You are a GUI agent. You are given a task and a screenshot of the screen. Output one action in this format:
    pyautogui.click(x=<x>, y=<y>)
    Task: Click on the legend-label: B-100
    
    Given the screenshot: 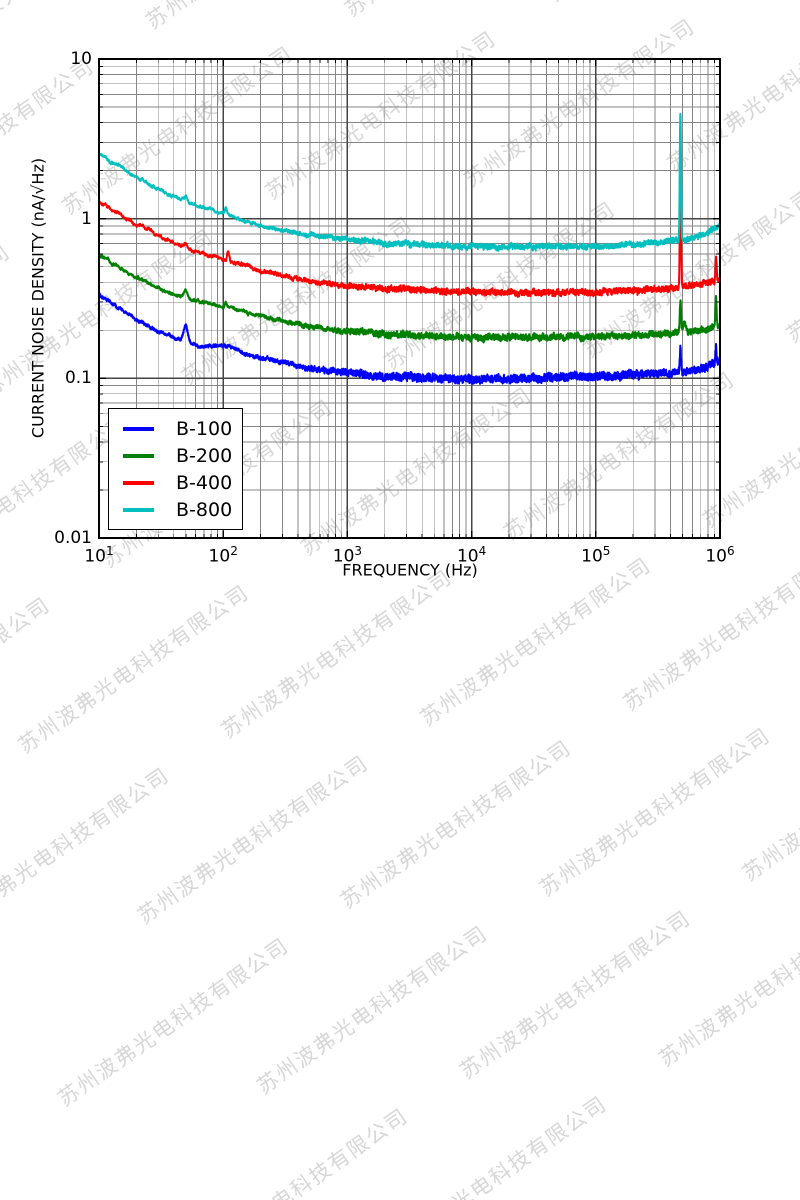 What is the action you would take?
    pyautogui.click(x=204, y=428)
    